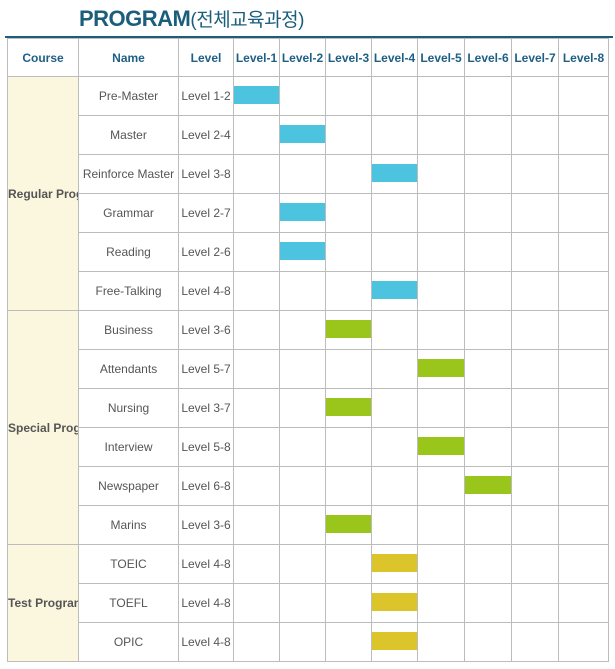  I want to click on table-row: TOEFL Level 4-8, so click(308, 603).